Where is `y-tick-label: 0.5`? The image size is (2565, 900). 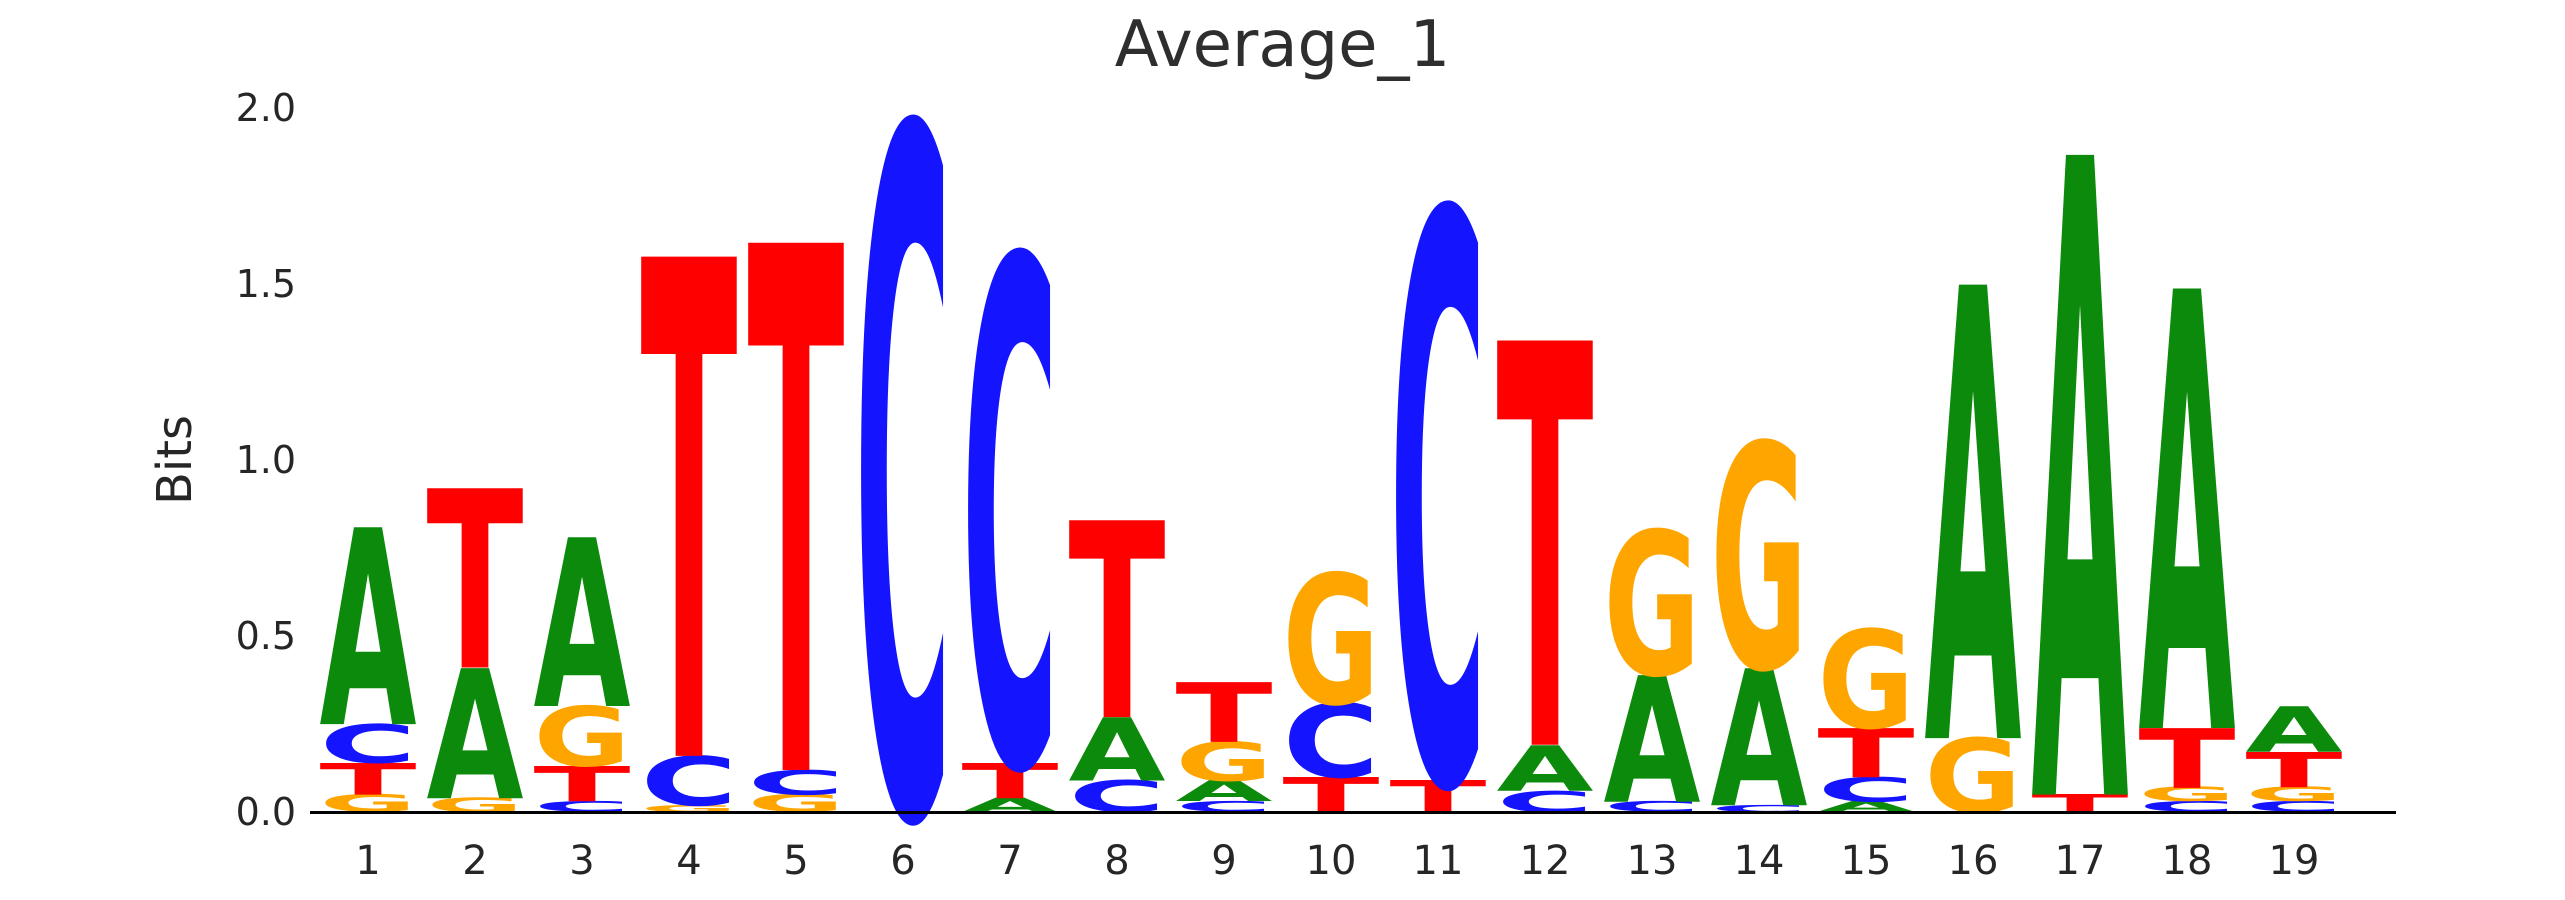
y-tick-label: 0.5 is located at coordinates (265, 636).